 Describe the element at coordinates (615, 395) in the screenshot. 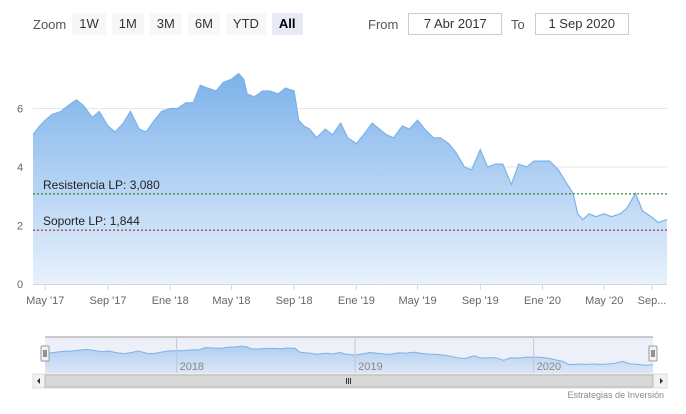

I see `chart-credit: Estrategias de Inversión` at that location.